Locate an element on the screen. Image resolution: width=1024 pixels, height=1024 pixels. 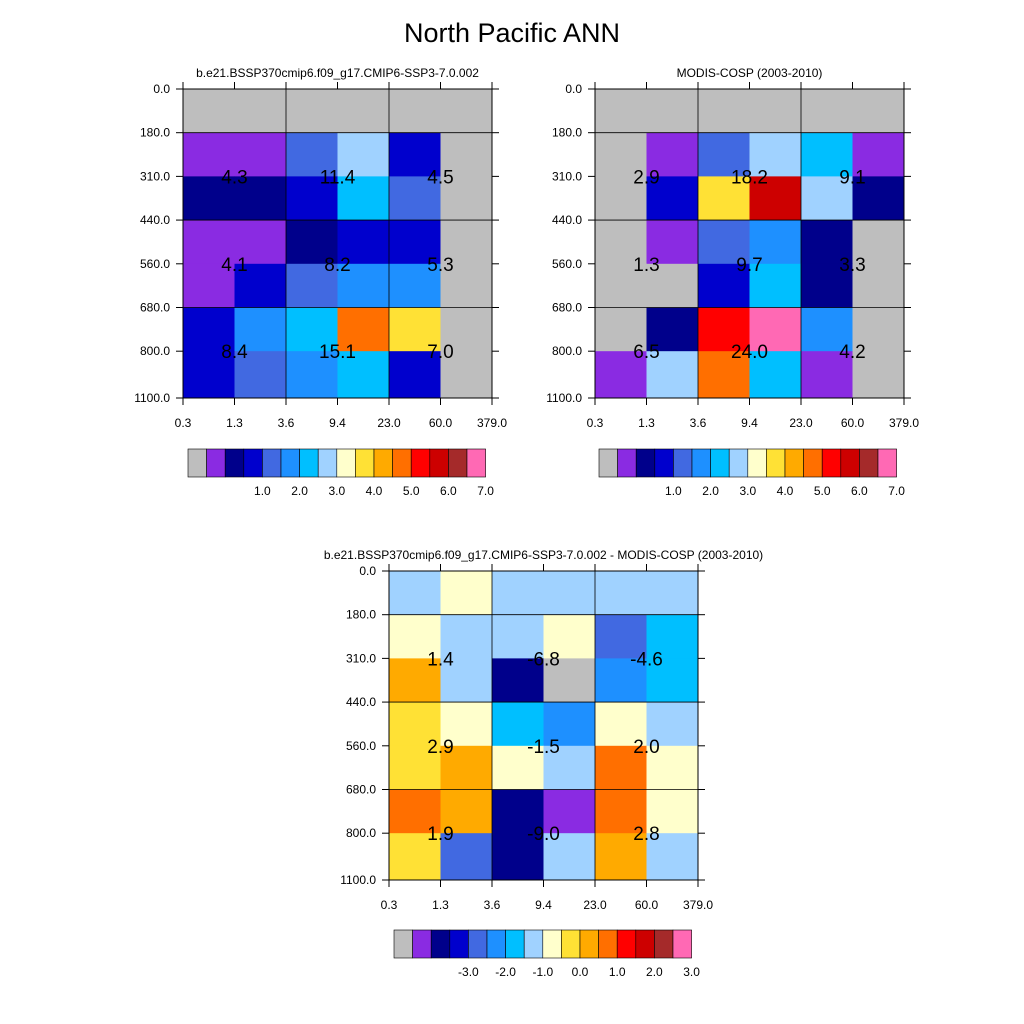
block-value-label: 15.1 is located at coordinates (337, 352).